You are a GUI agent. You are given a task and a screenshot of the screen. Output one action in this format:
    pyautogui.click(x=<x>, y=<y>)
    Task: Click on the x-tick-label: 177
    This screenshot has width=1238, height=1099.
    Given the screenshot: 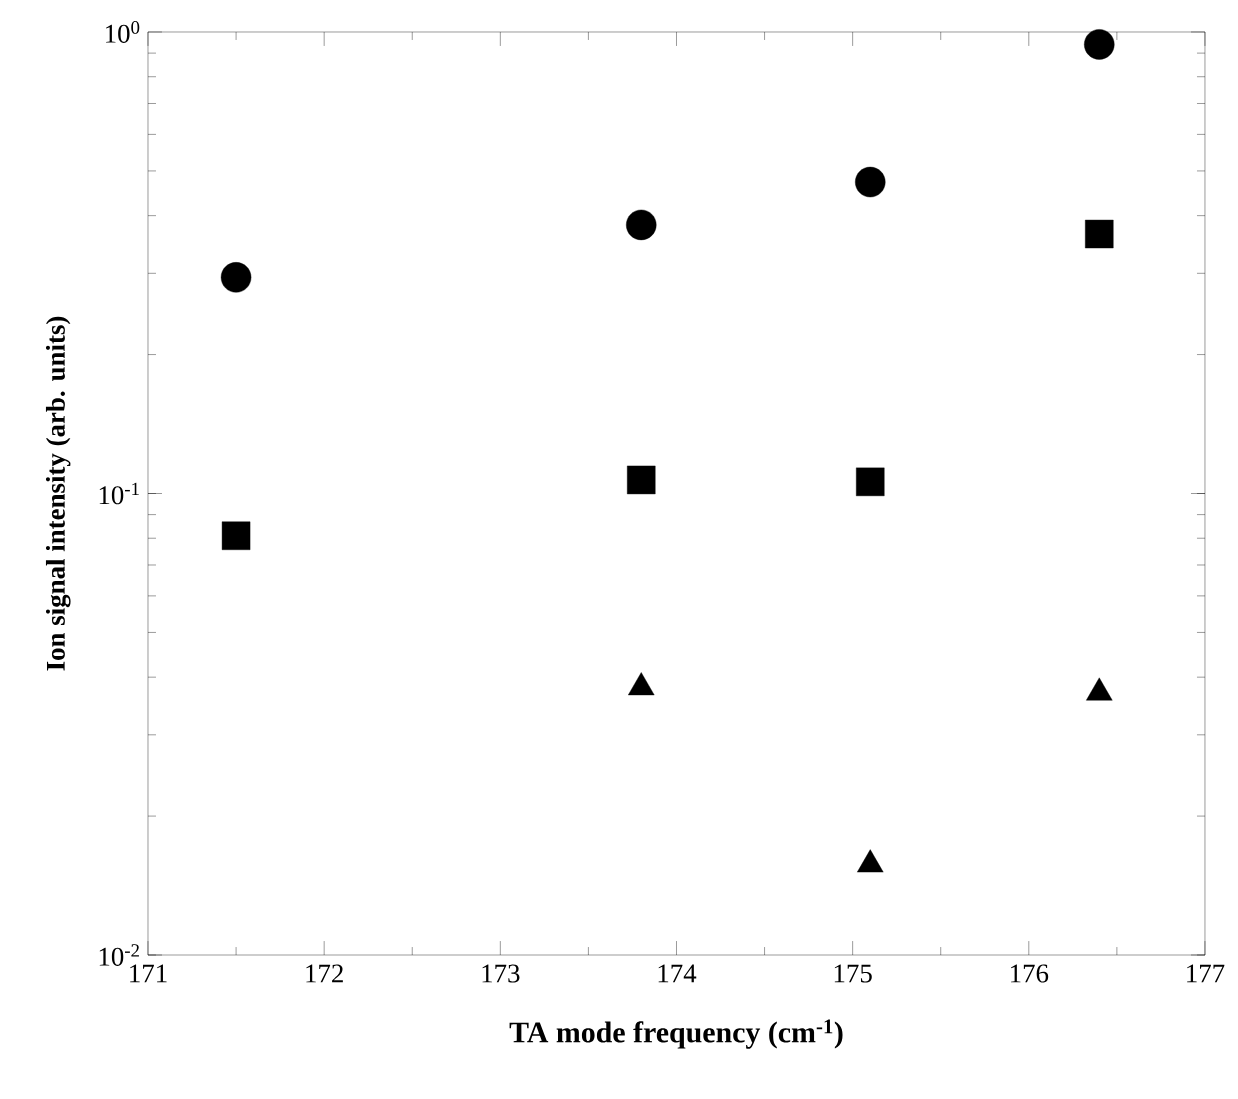 What is the action you would take?
    pyautogui.click(x=1206, y=973)
    